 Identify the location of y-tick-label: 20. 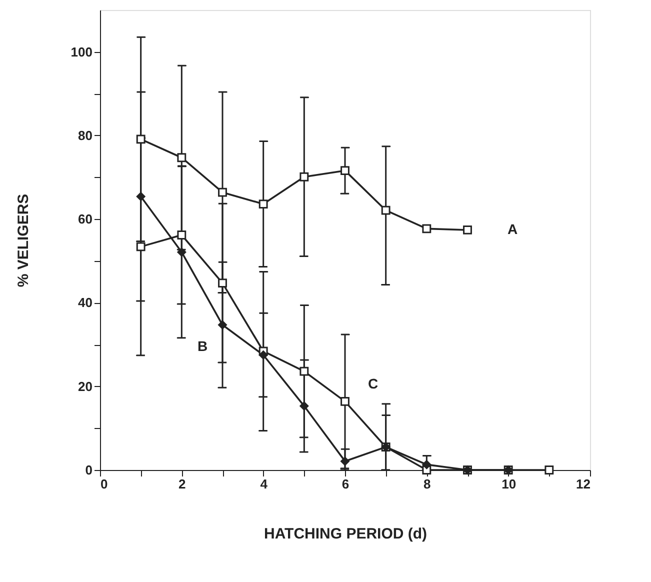
(85, 386).